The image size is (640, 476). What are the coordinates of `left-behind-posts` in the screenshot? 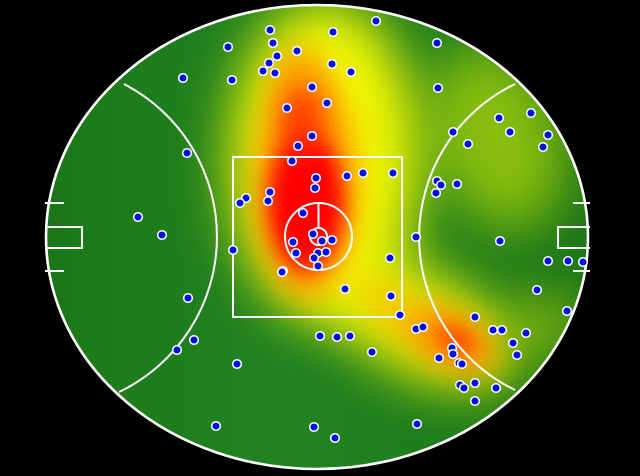 It's located at (54, 237).